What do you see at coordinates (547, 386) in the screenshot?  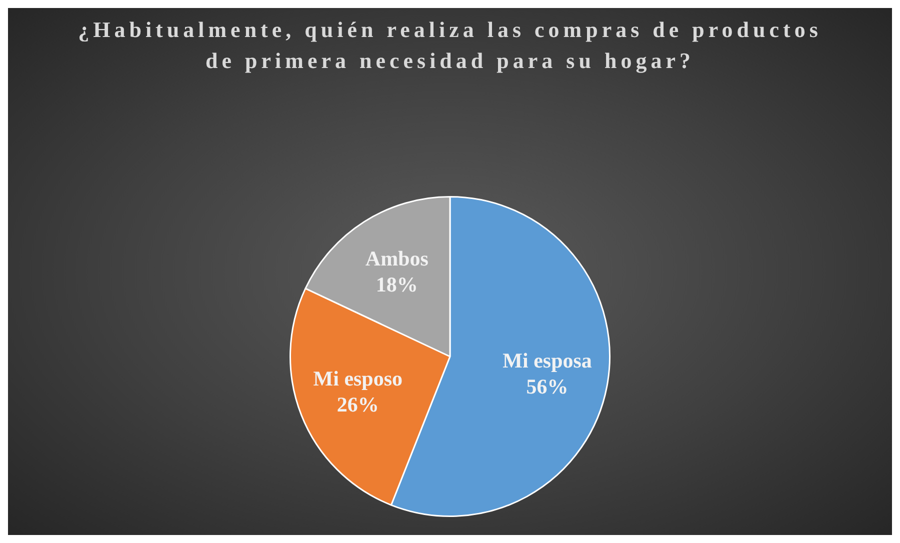 I see `data-label: 56%` at bounding box center [547, 386].